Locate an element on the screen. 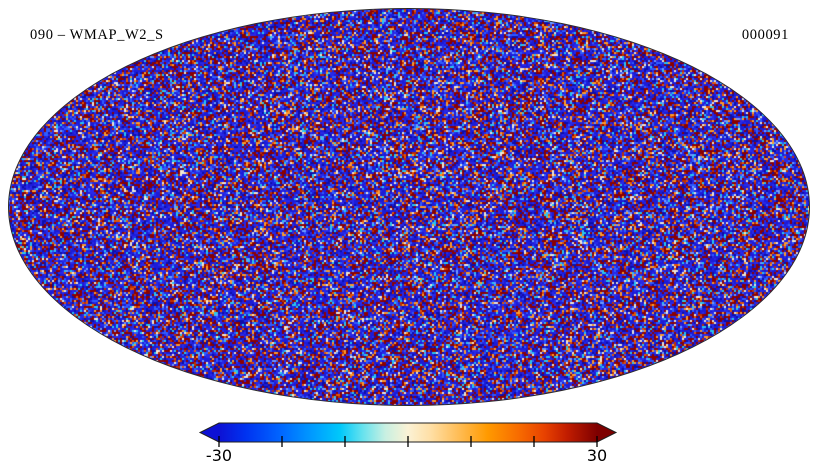  colorbar-ticks is located at coordinates (408, 441).